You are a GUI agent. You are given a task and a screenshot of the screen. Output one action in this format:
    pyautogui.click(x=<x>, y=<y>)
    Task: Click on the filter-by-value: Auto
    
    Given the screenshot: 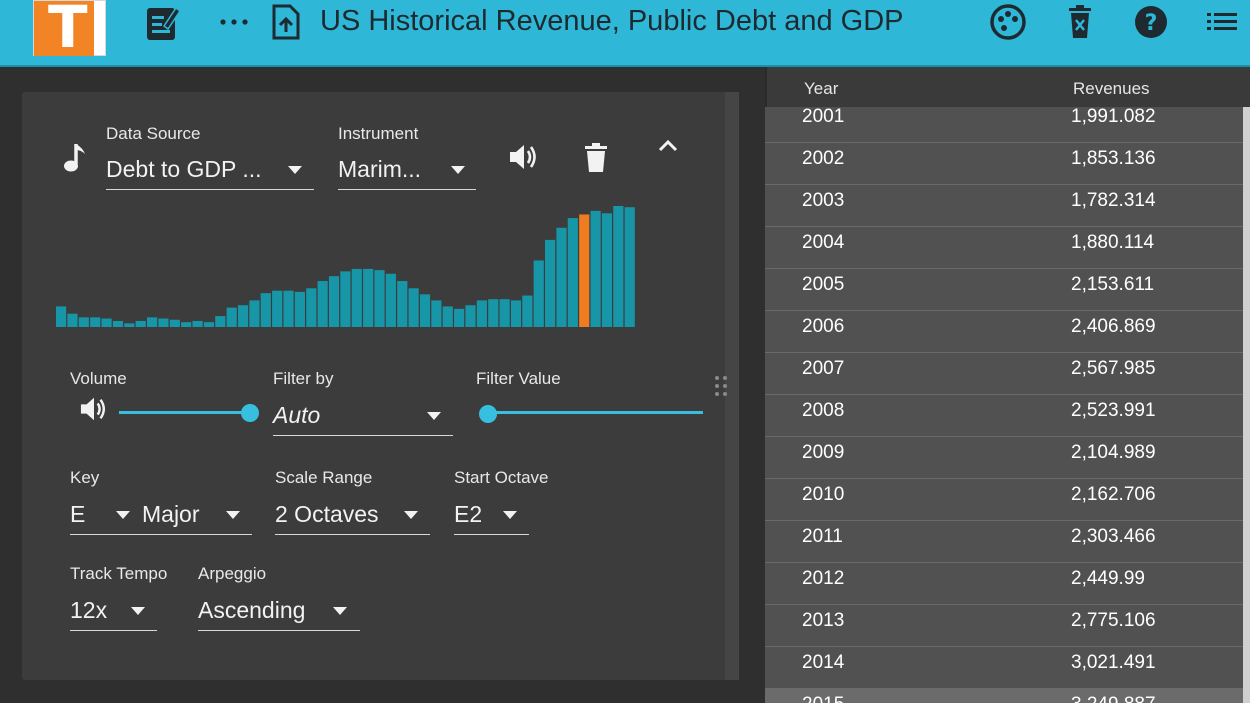 What is the action you would take?
    pyautogui.click(x=297, y=415)
    